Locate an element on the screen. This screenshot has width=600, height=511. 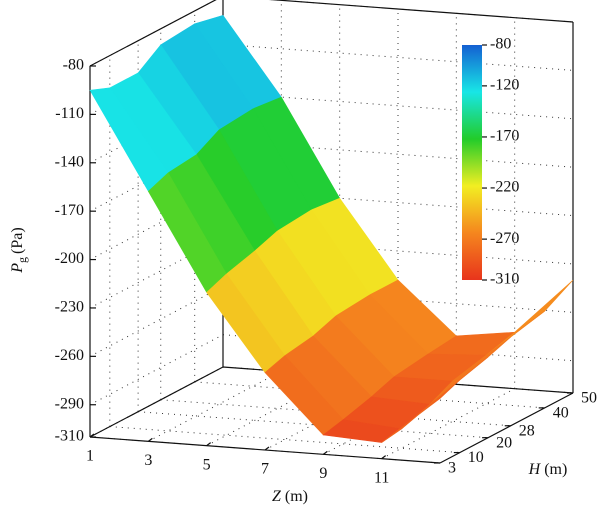
y-tick-label: 28 is located at coordinates (527, 430).